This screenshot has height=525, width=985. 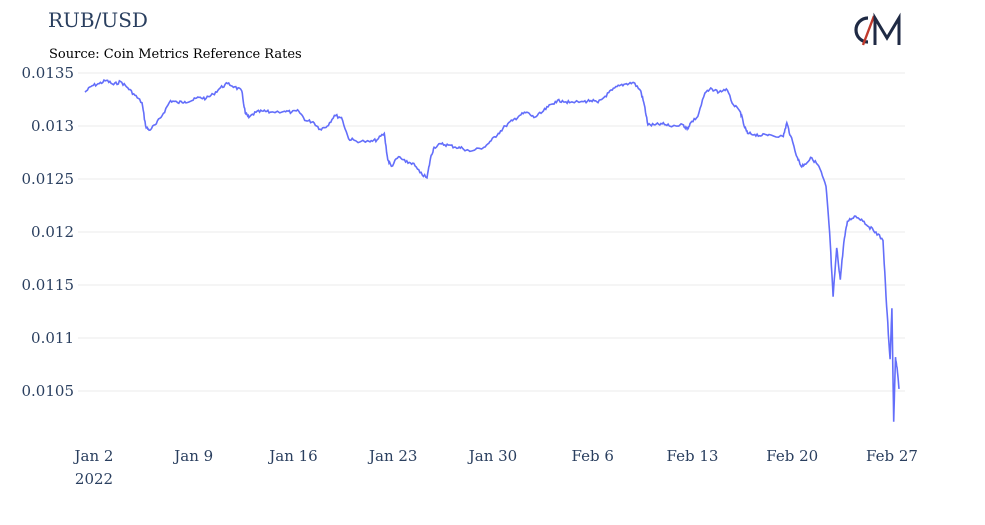 I want to click on x-tick-year-label: 2022, so click(x=94, y=479).